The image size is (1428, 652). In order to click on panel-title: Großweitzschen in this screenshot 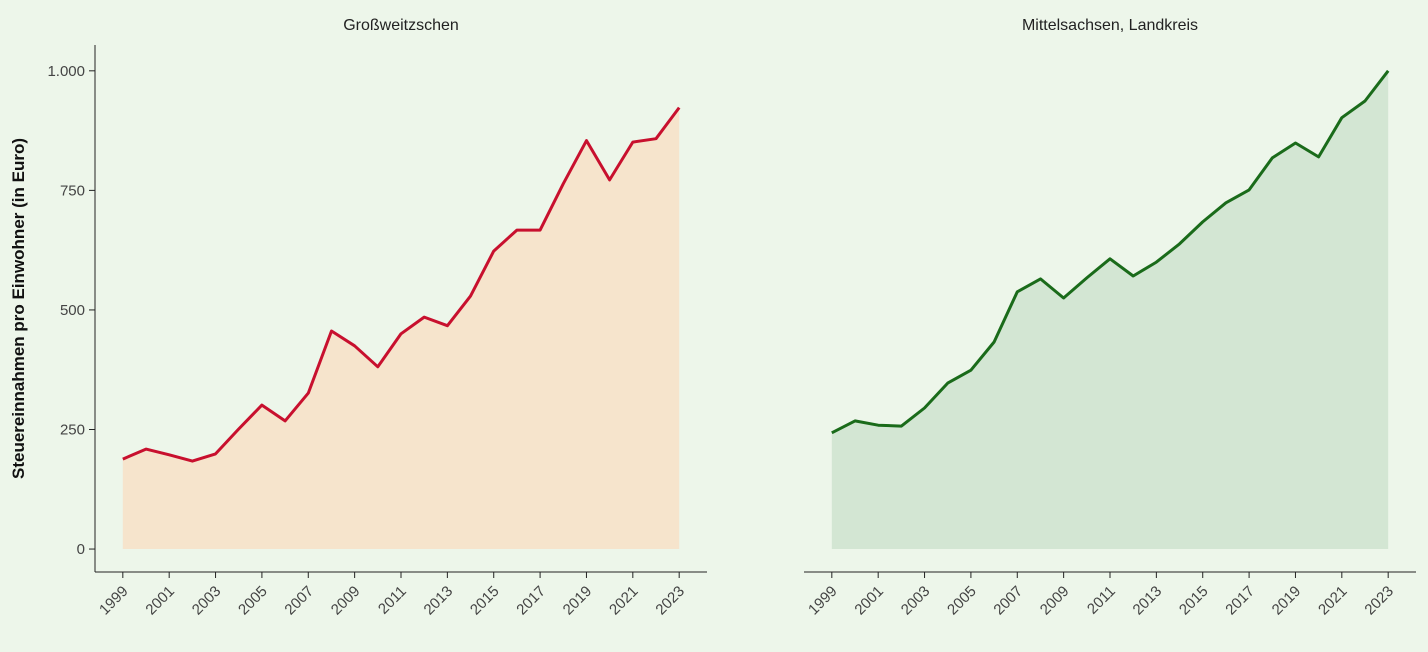, I will do `click(401, 25)`.